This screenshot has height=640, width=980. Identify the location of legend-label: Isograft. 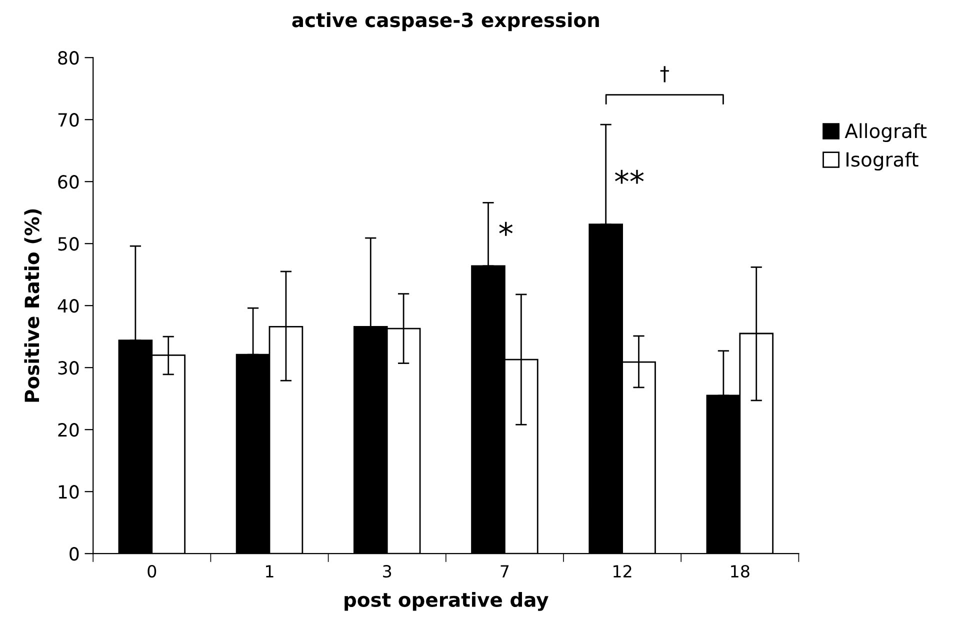
(882, 161).